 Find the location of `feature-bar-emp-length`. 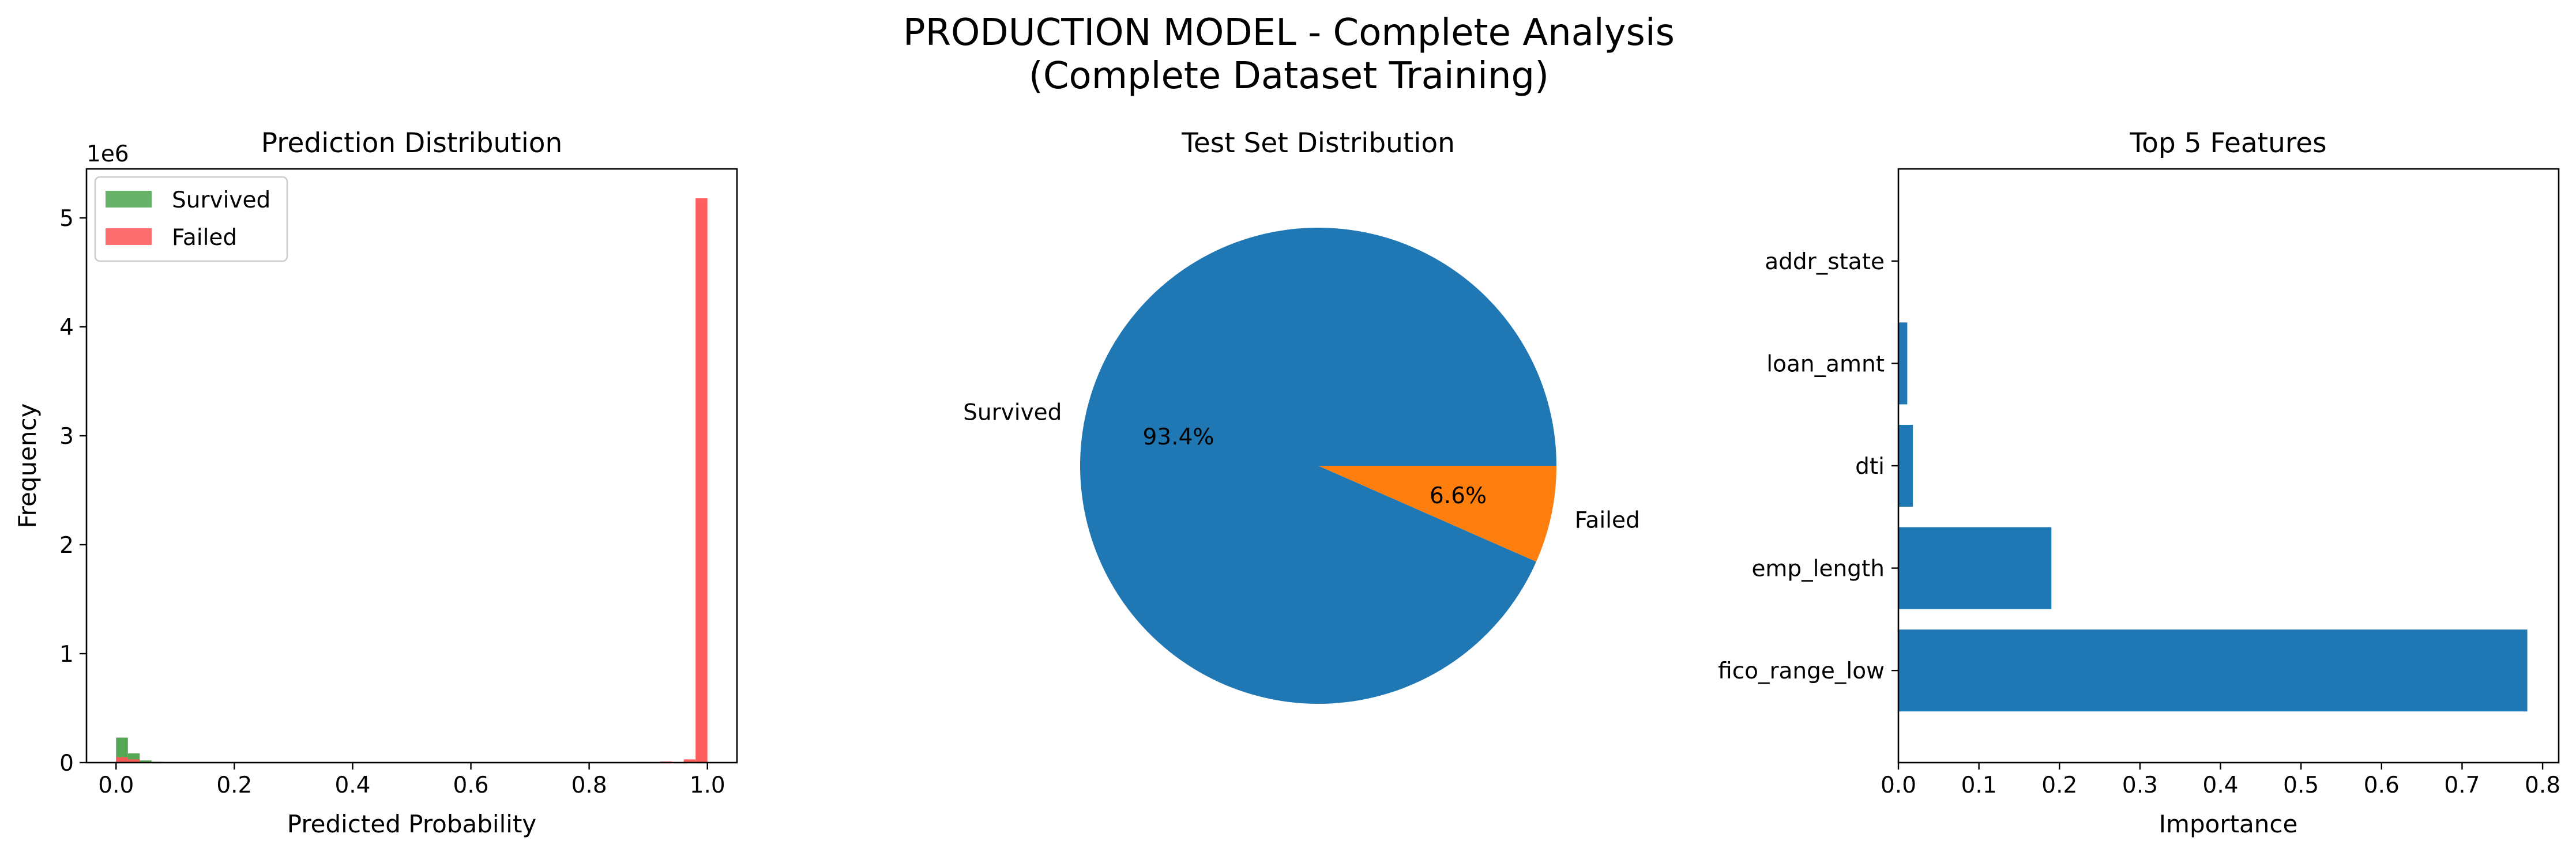

feature-bar-emp-length is located at coordinates (1975, 568).